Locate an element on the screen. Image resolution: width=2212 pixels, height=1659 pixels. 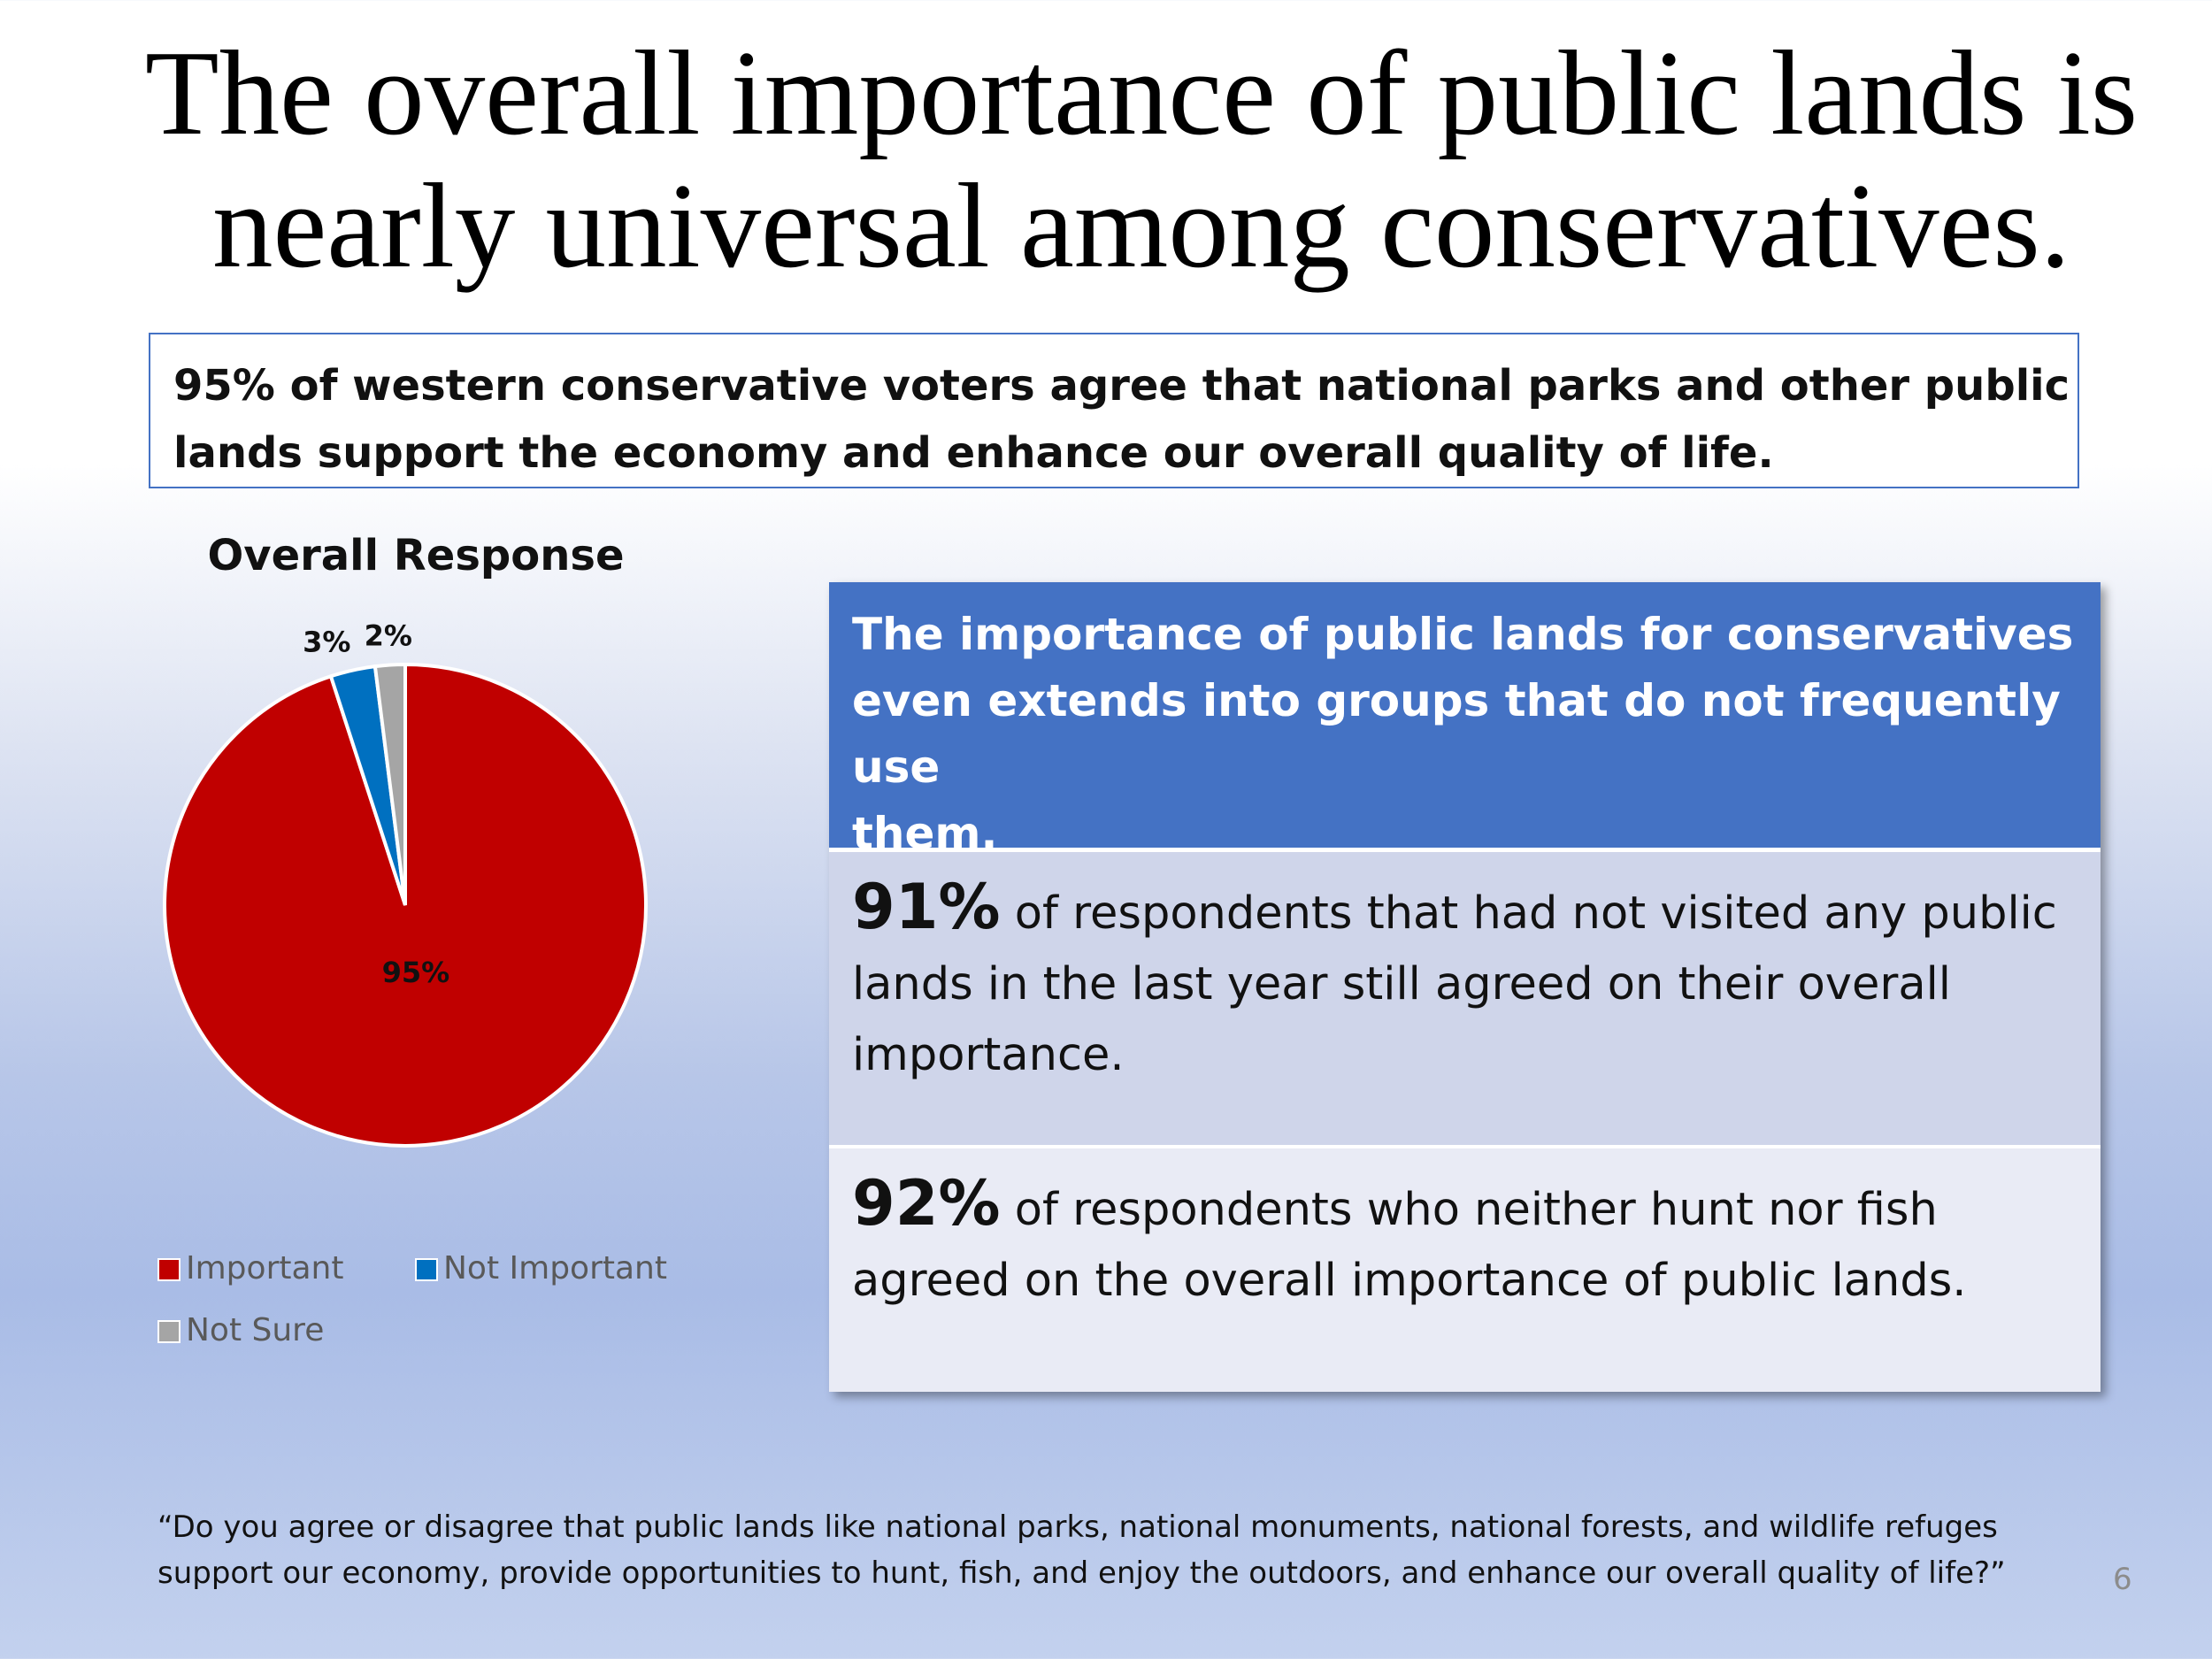
legend-item-not-important: Not Important is located at coordinates (541, 1268).